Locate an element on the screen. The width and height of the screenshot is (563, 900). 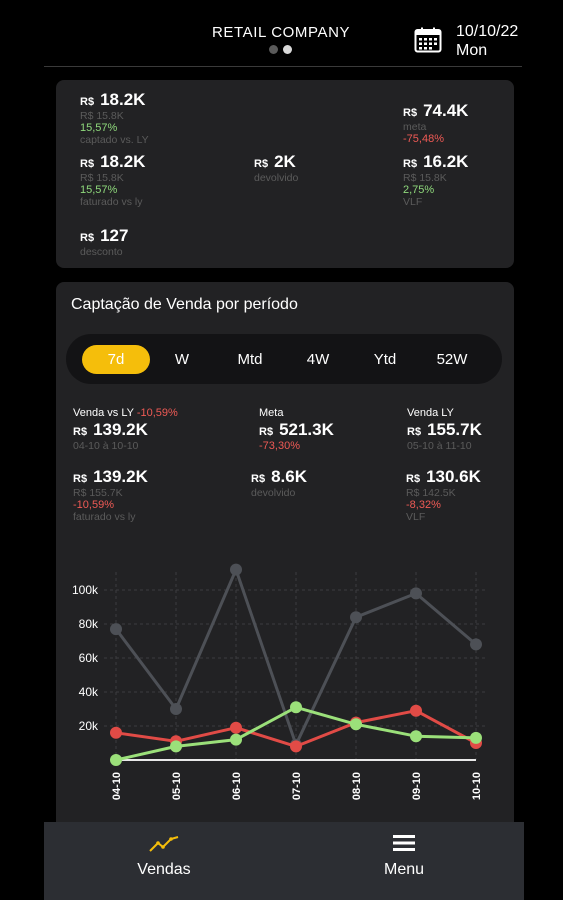
faturado-value: 18.2K is located at coordinates (123, 161).